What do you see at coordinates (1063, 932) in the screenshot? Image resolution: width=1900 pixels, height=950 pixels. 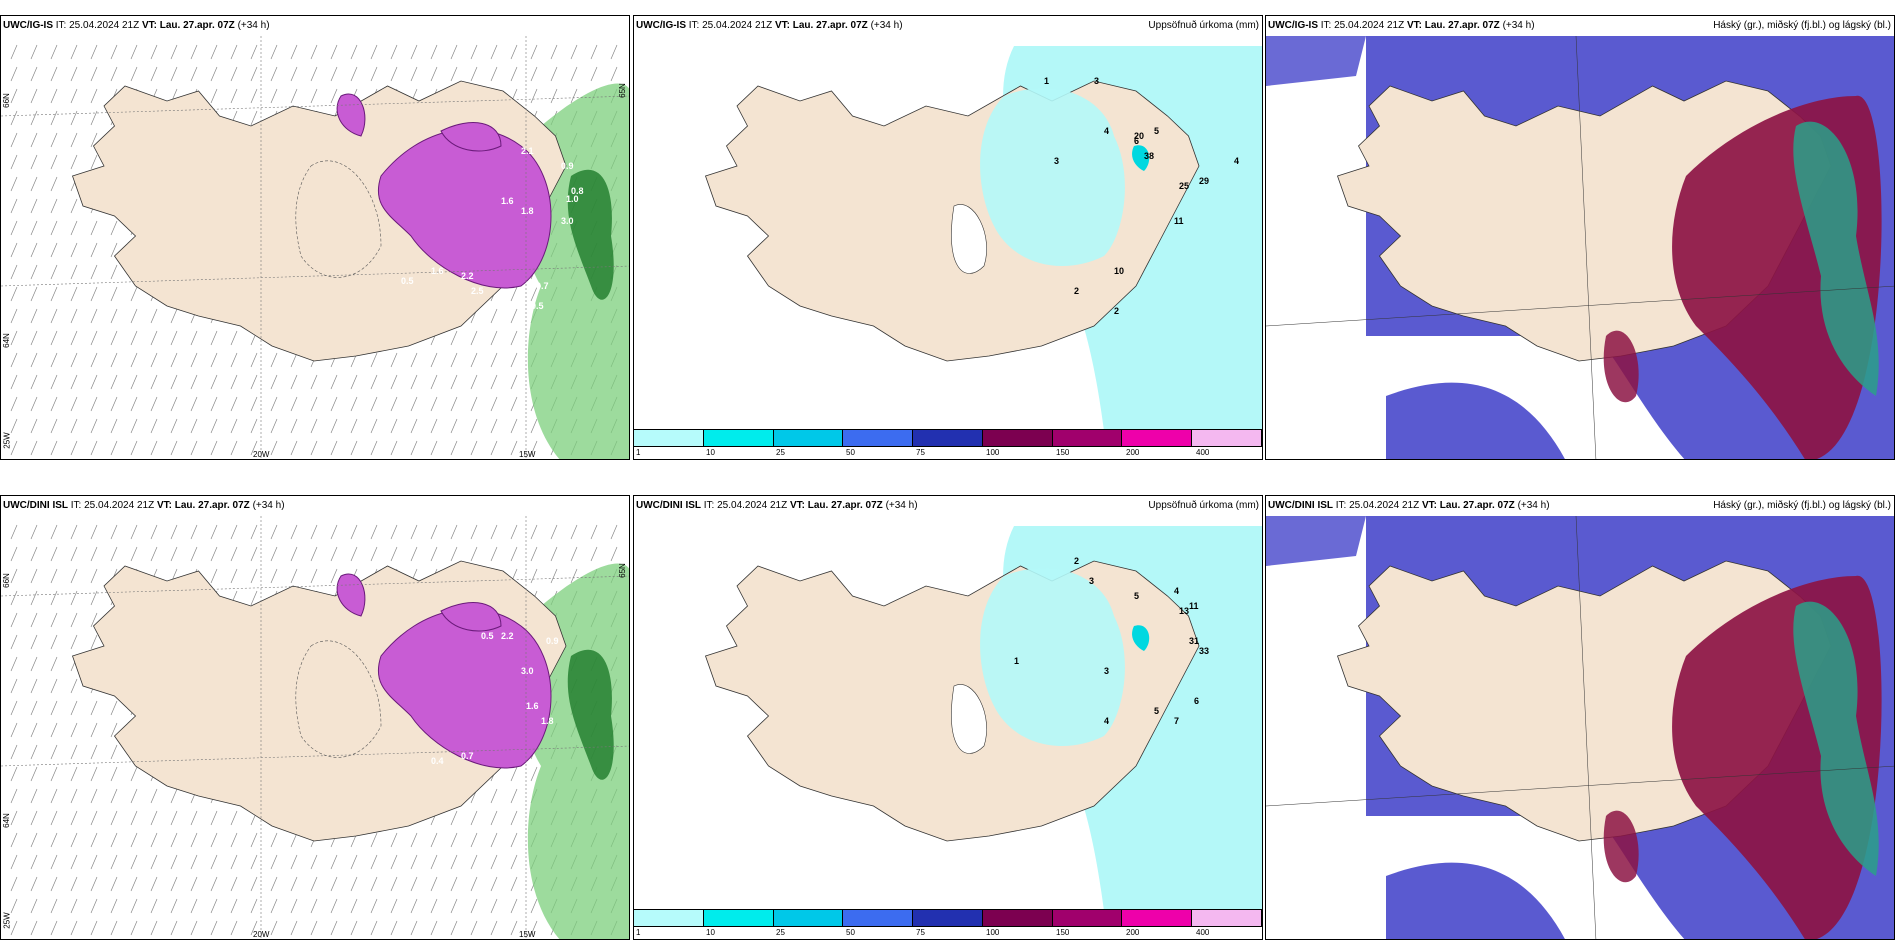 I see `scale-tick-label: 150` at bounding box center [1063, 932].